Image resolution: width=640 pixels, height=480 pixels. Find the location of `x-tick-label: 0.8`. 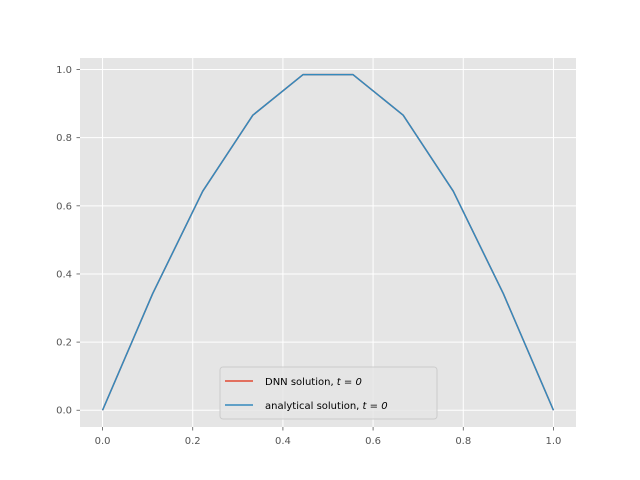

x-tick-label: 0.8 is located at coordinates (463, 441).